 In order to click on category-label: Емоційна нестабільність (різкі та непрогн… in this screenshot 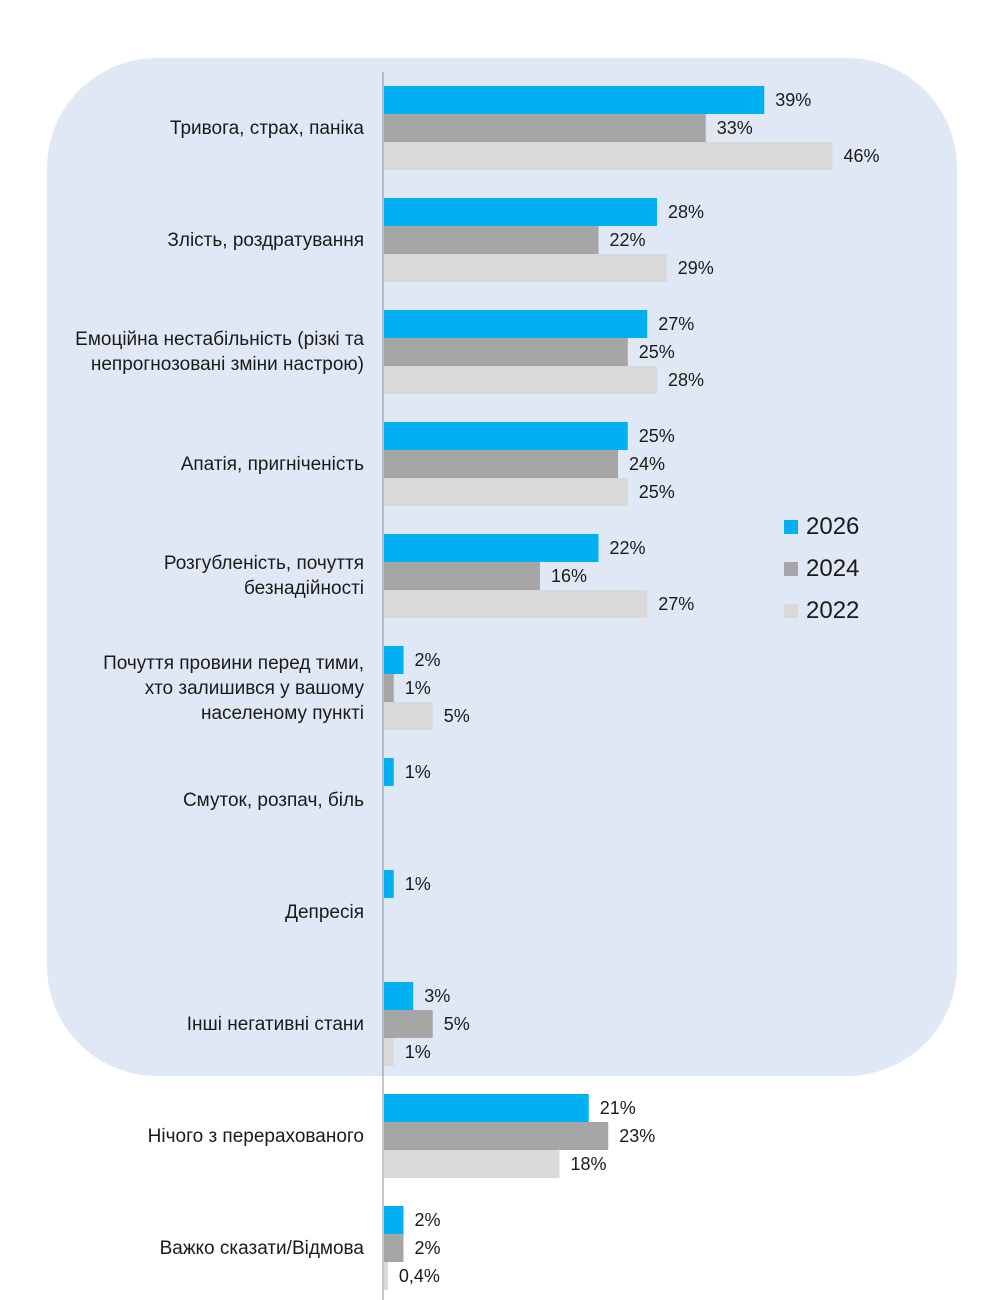, I will do `click(219, 352)`.